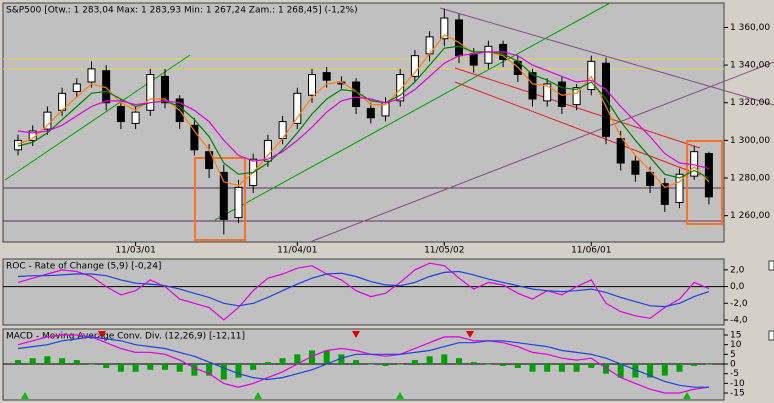 The height and width of the screenshot is (403, 774). I want to click on x-tick-label: 11/06/01, so click(591, 251).